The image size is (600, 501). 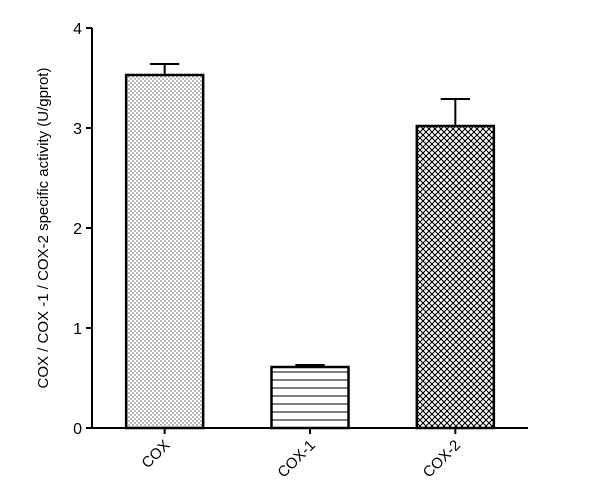 What do you see at coordinates (77, 29) in the screenshot?
I see `y-tick-label: 4` at bounding box center [77, 29].